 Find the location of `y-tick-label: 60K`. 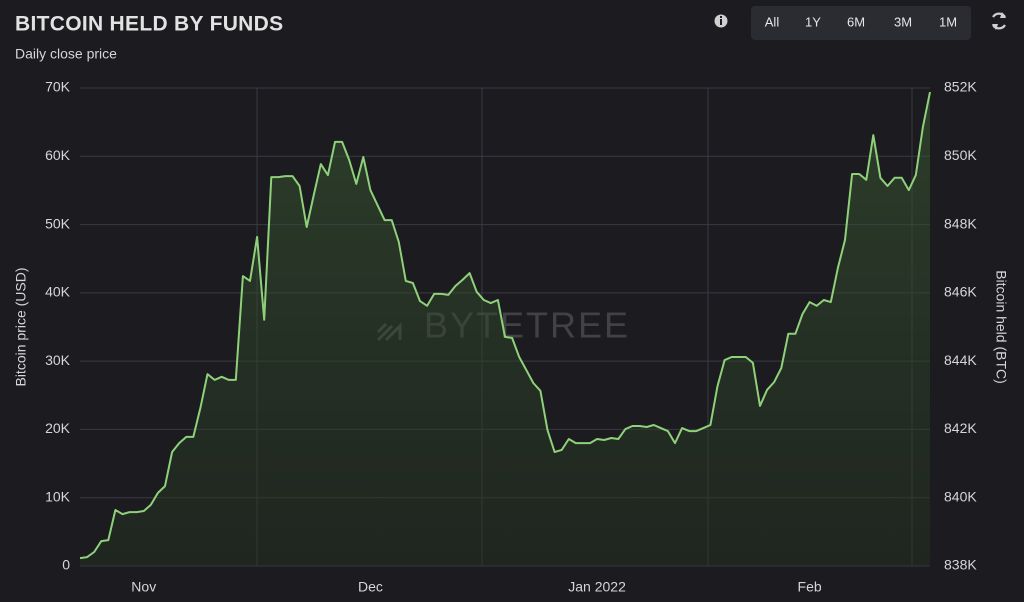

y-tick-label: 60K is located at coordinates (58, 155).